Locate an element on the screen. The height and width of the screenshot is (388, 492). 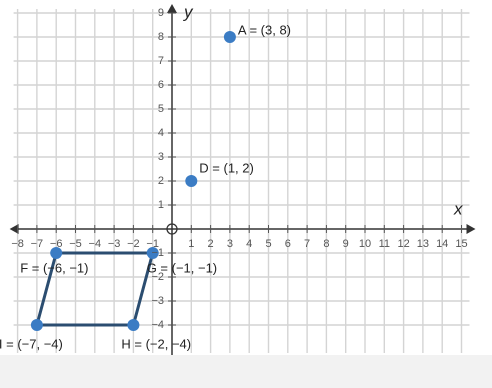
x-tick-label: 6 is located at coordinates (288, 244).